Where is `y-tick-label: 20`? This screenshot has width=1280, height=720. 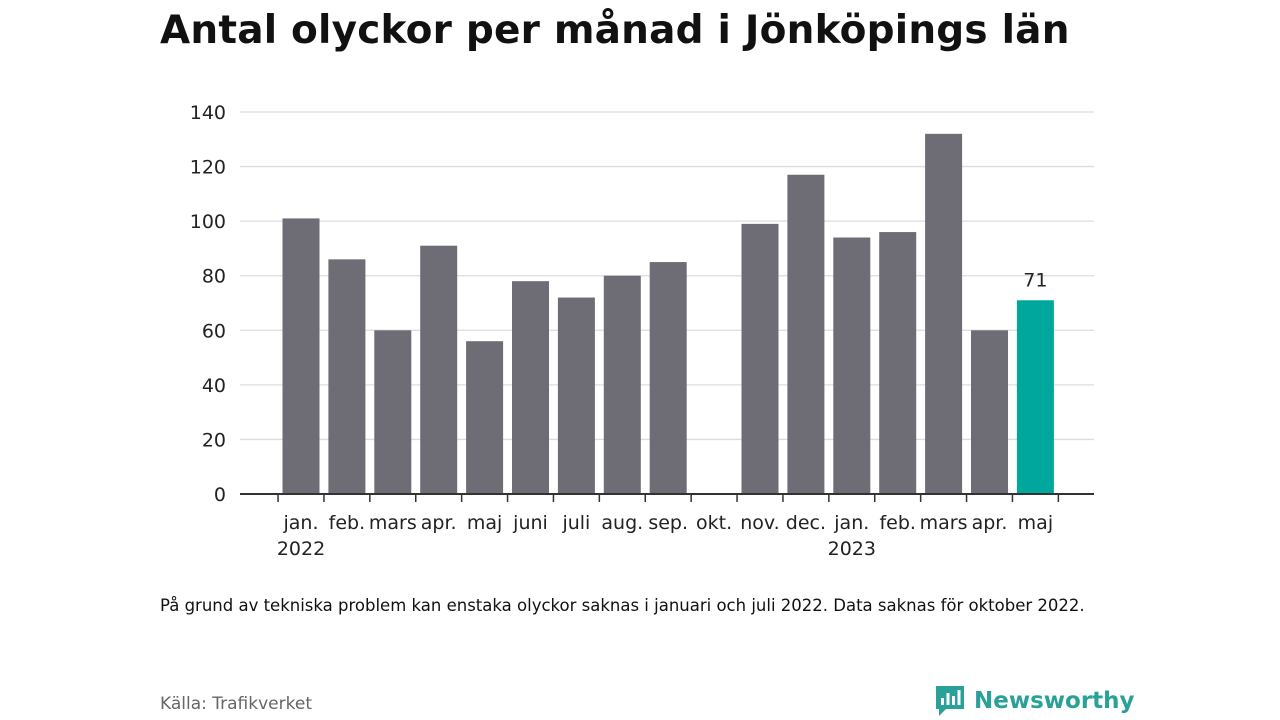 y-tick-label: 20 is located at coordinates (214, 440).